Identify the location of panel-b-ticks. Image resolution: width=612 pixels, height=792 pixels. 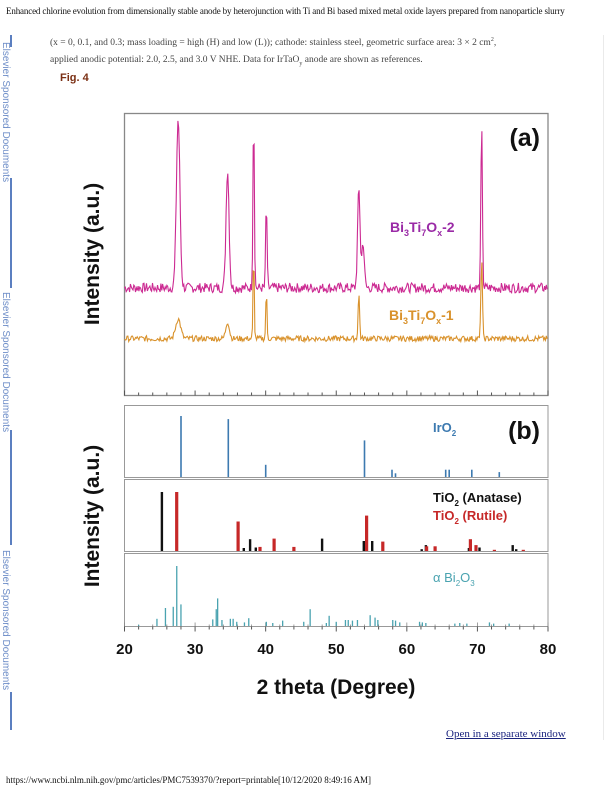
(336, 627).